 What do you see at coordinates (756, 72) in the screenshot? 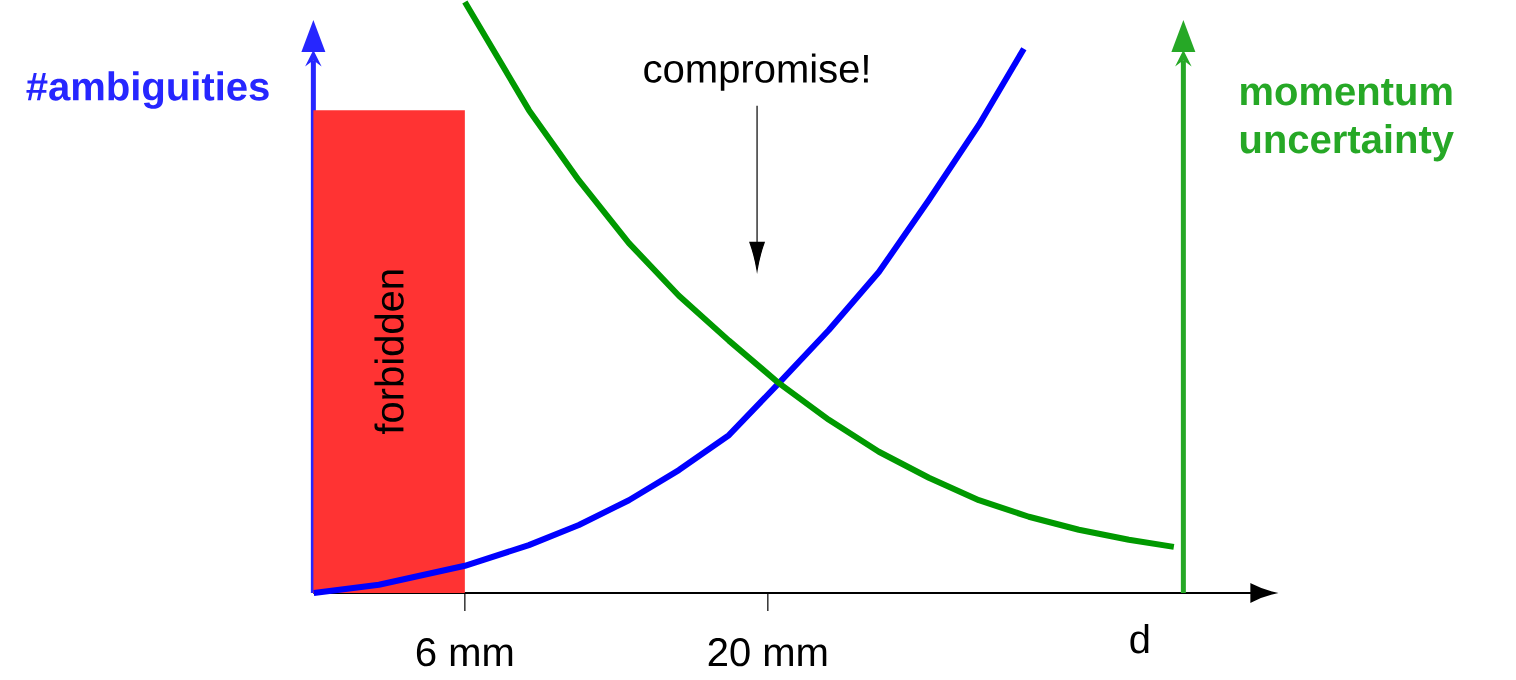
I see `annotation: compromise!` at bounding box center [756, 72].